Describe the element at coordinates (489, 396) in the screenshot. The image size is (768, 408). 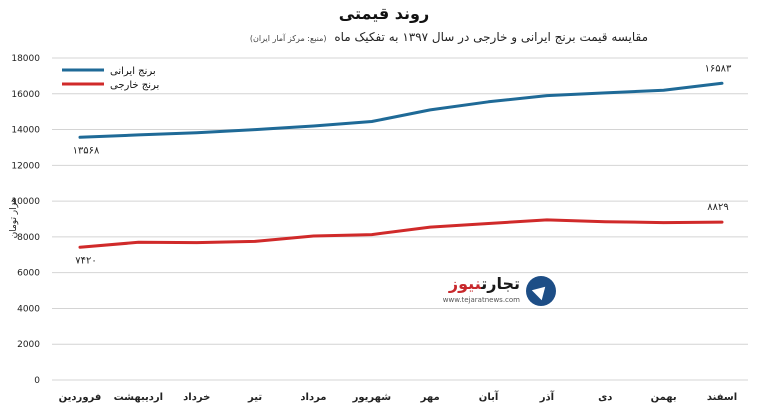
I see `x-tick-label: آبان` at that location.